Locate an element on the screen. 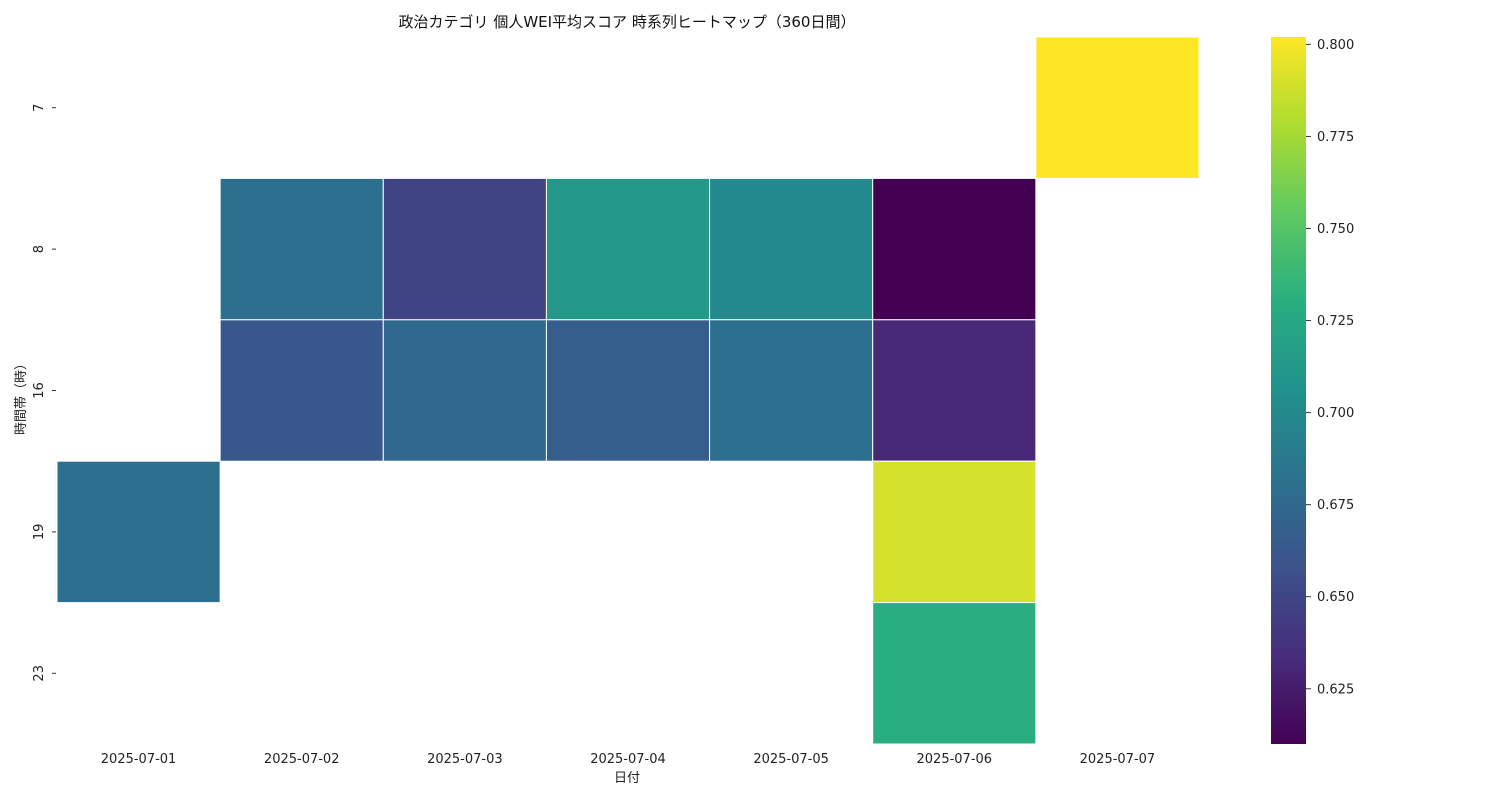 The height and width of the screenshot is (800, 1500). x-axis-label: 日付 is located at coordinates (627, 778).